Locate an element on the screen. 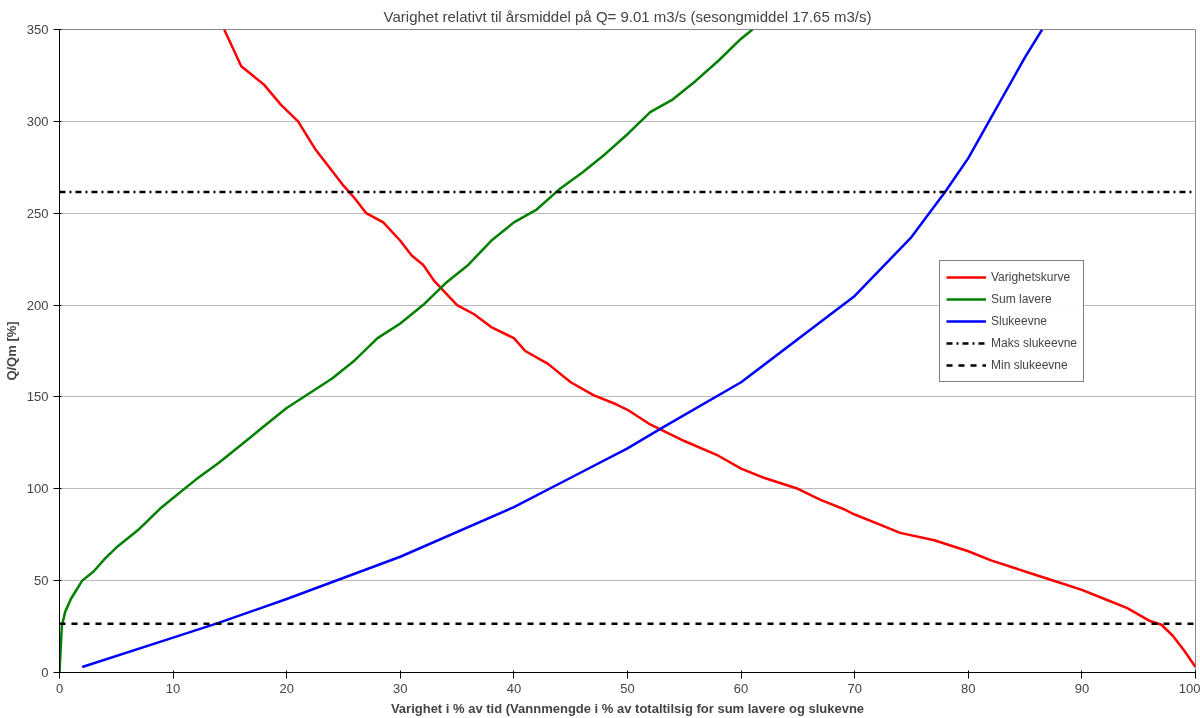 This screenshot has width=1200, height=718. legend-label: Min slukeevne is located at coordinates (1029, 365).